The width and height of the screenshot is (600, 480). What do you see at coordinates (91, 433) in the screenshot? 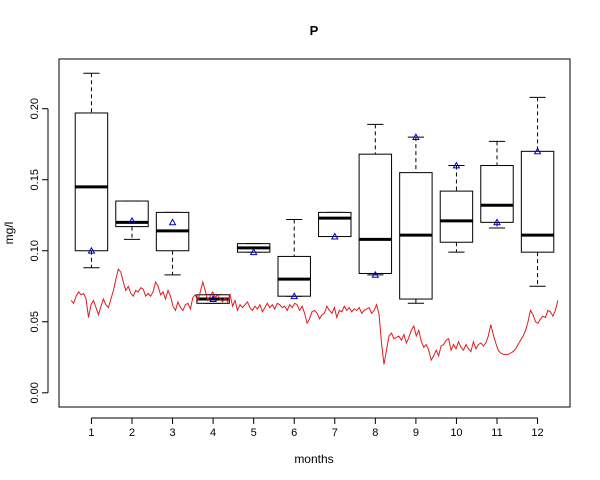
I see `x-tick-label: 1` at bounding box center [91, 433].